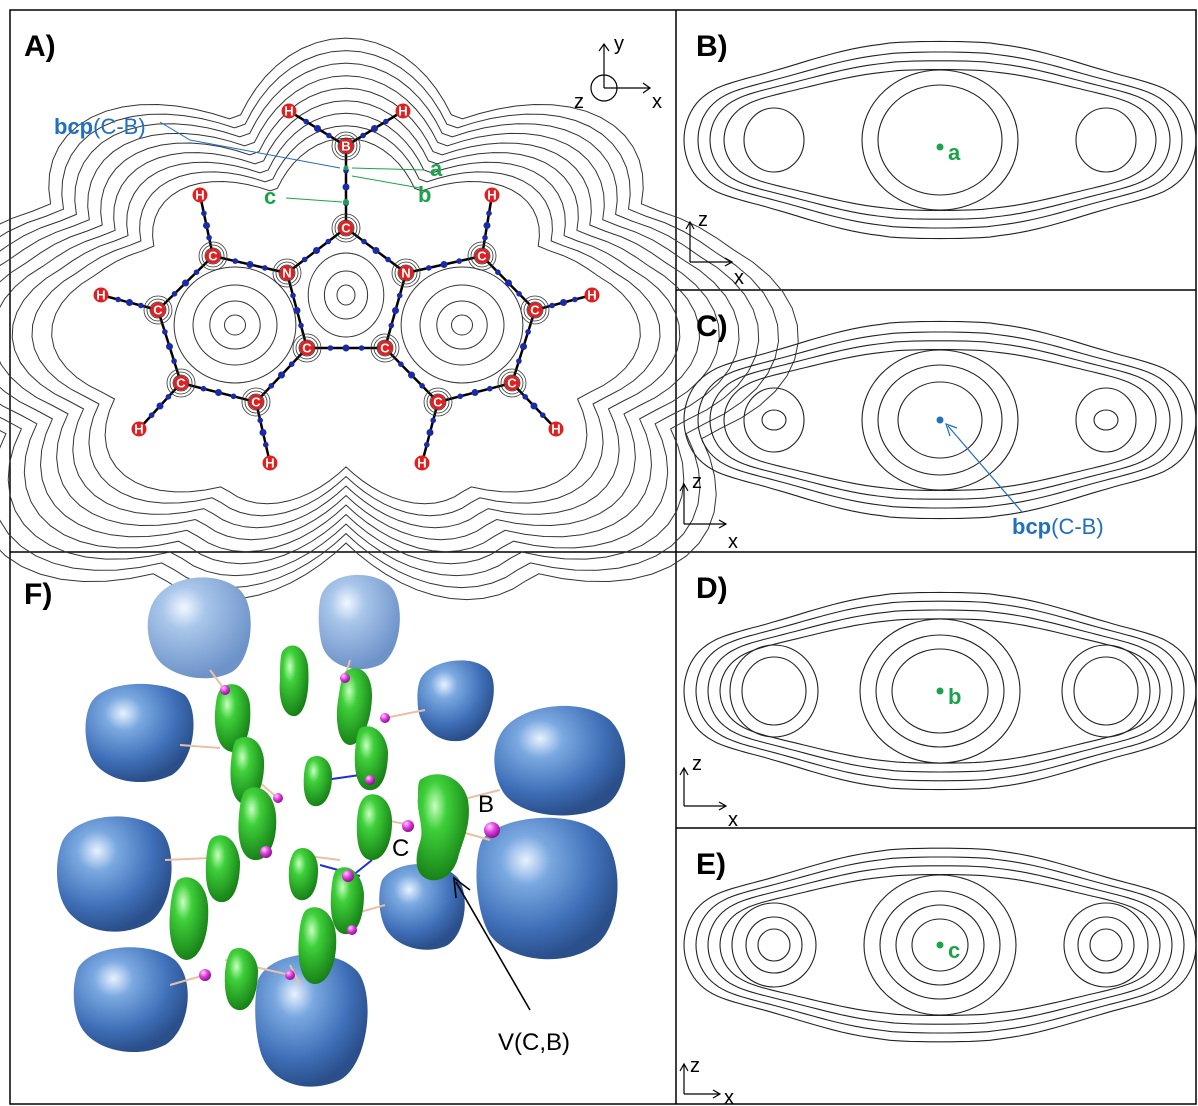 This screenshot has width=1198, height=1106. I want to click on panel-a-axis-y: y, so click(619, 44).